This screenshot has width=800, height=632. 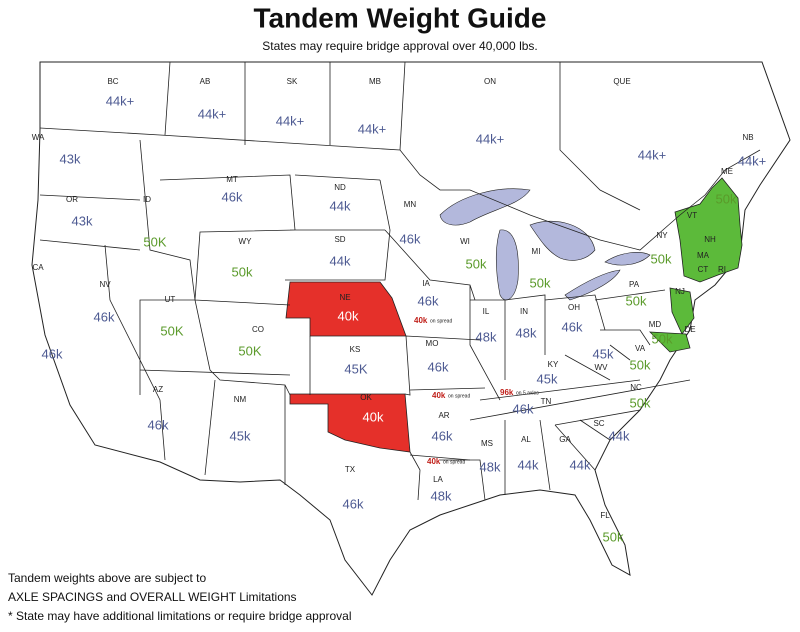 What do you see at coordinates (375, 81) in the screenshot?
I see `state-abbr: MB` at bounding box center [375, 81].